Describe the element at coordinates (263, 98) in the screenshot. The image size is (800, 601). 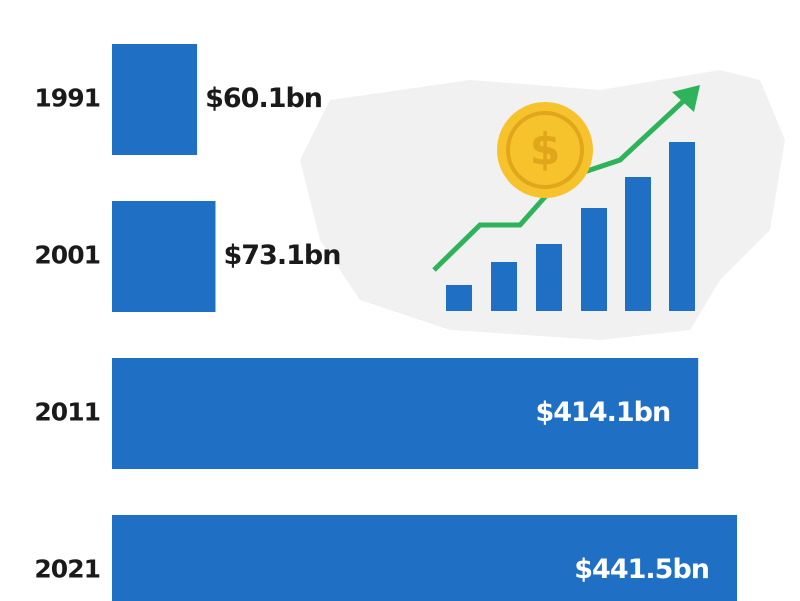
I see `value-label: $60.1bn` at that location.